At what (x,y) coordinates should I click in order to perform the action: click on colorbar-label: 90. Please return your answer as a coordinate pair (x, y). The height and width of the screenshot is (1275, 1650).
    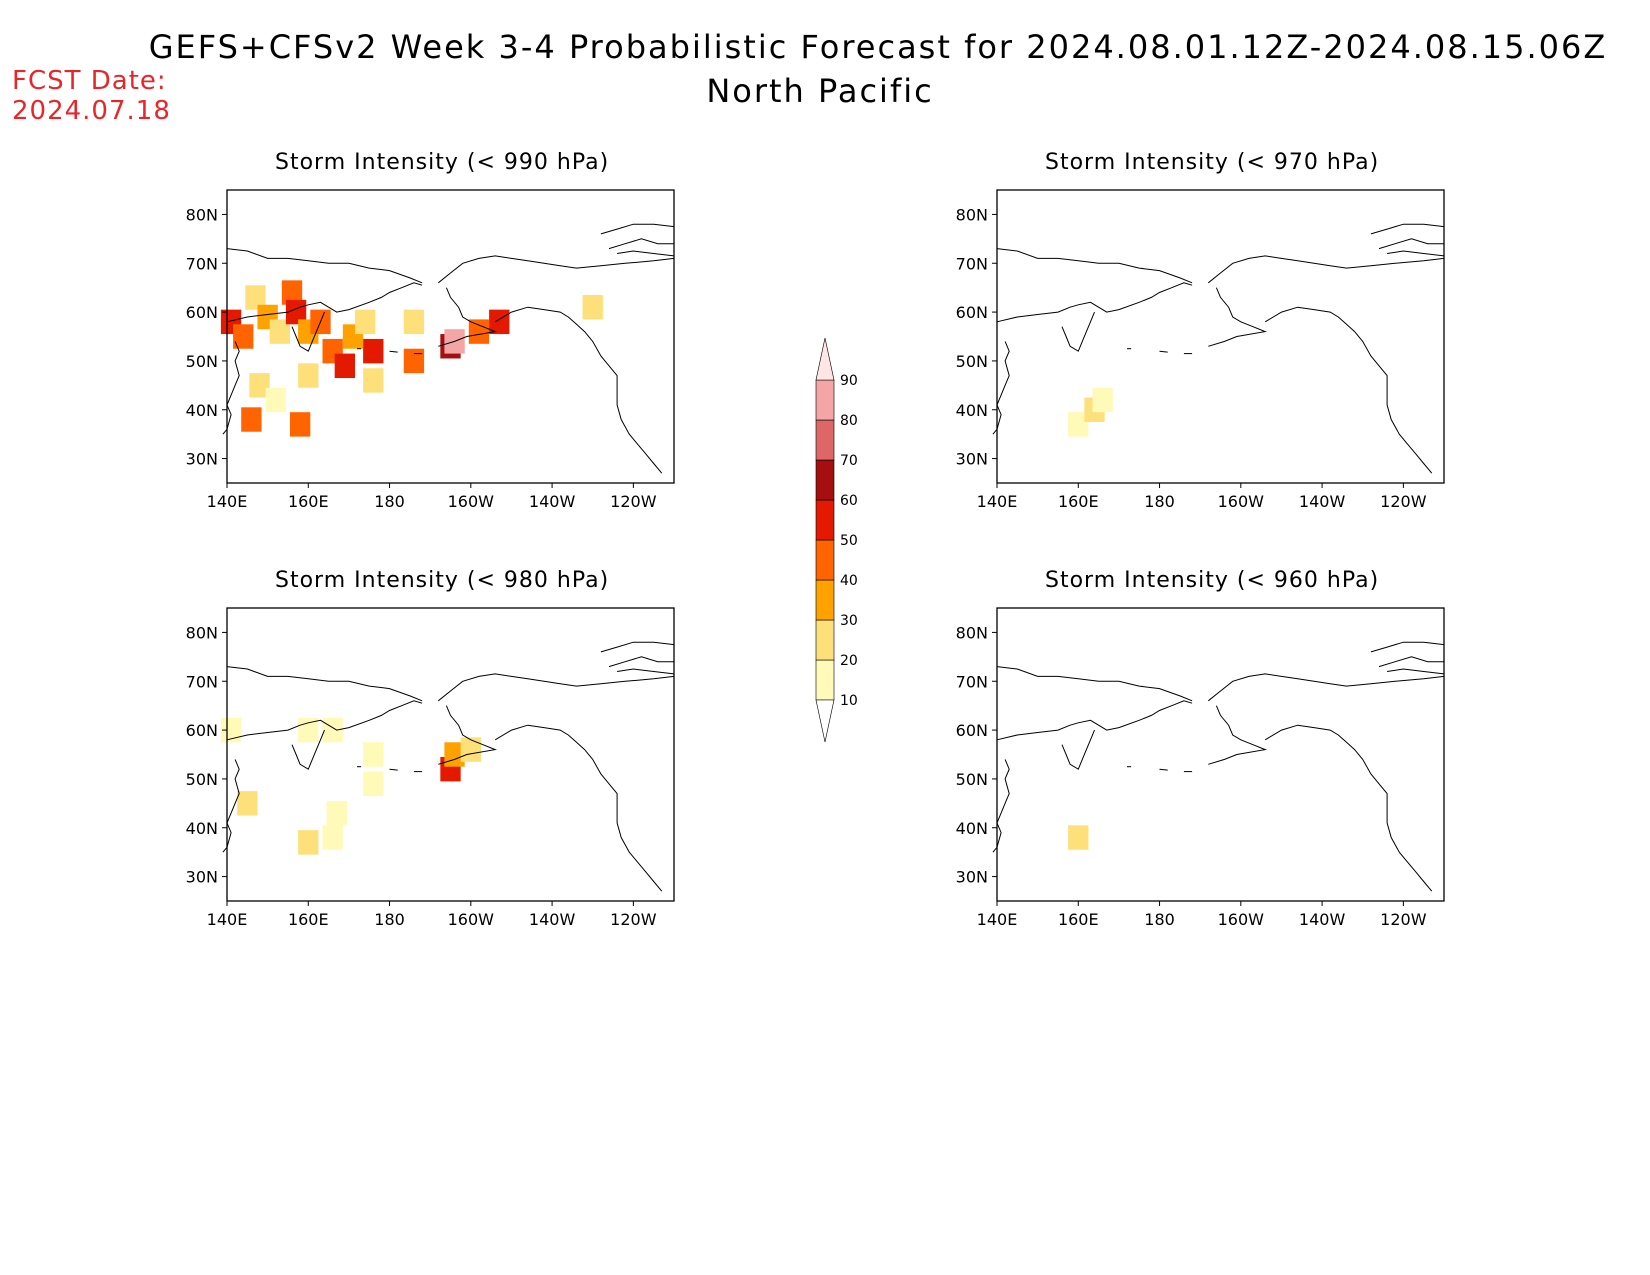
    Looking at the image, I should click on (849, 381).